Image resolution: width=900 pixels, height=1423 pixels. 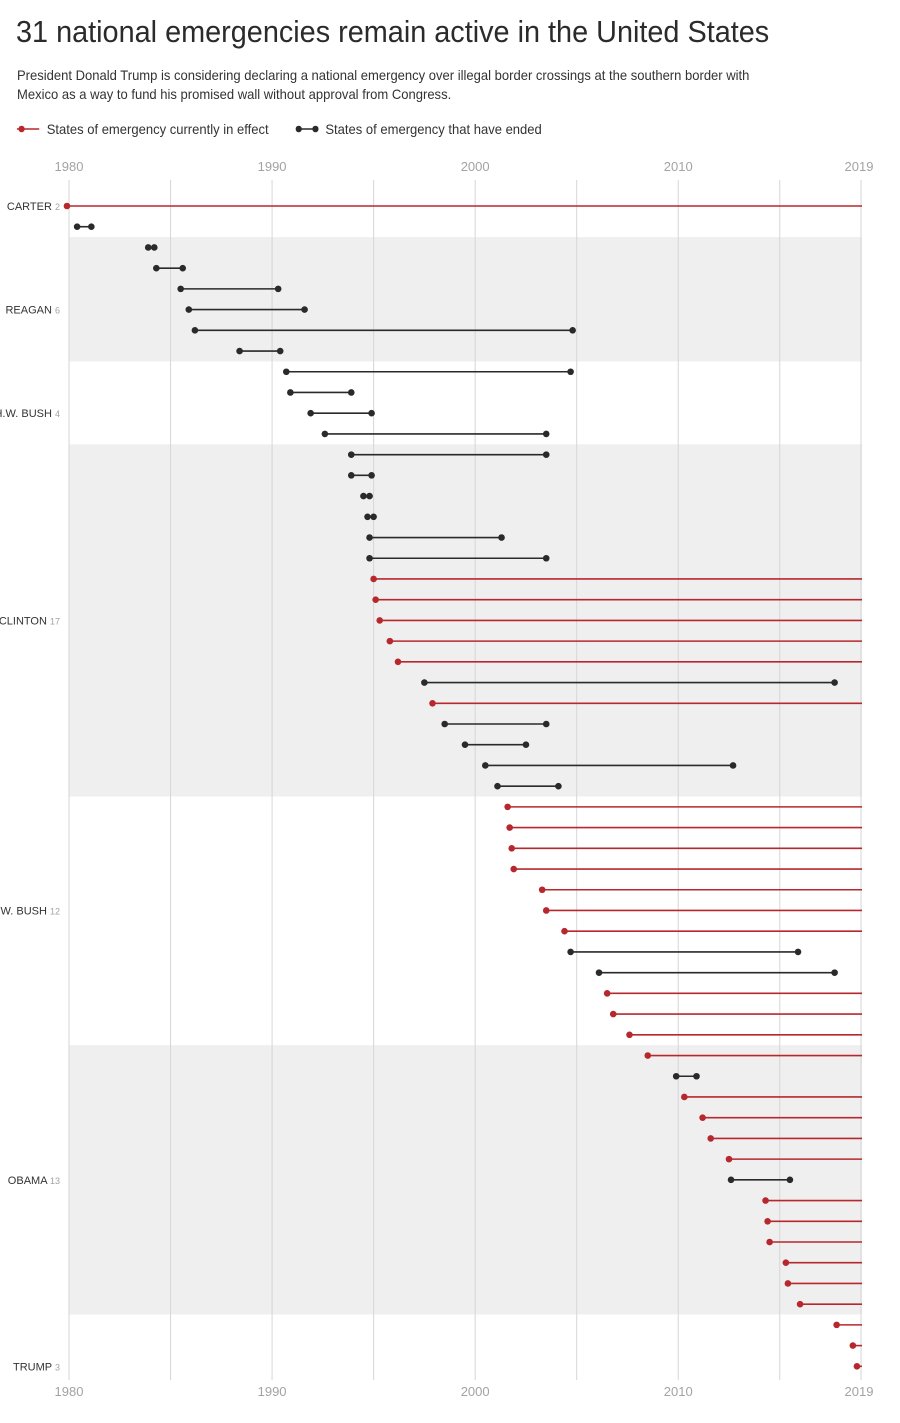 I want to click on x-tick-label-bottom-2010: 2010, so click(x=678, y=1391).